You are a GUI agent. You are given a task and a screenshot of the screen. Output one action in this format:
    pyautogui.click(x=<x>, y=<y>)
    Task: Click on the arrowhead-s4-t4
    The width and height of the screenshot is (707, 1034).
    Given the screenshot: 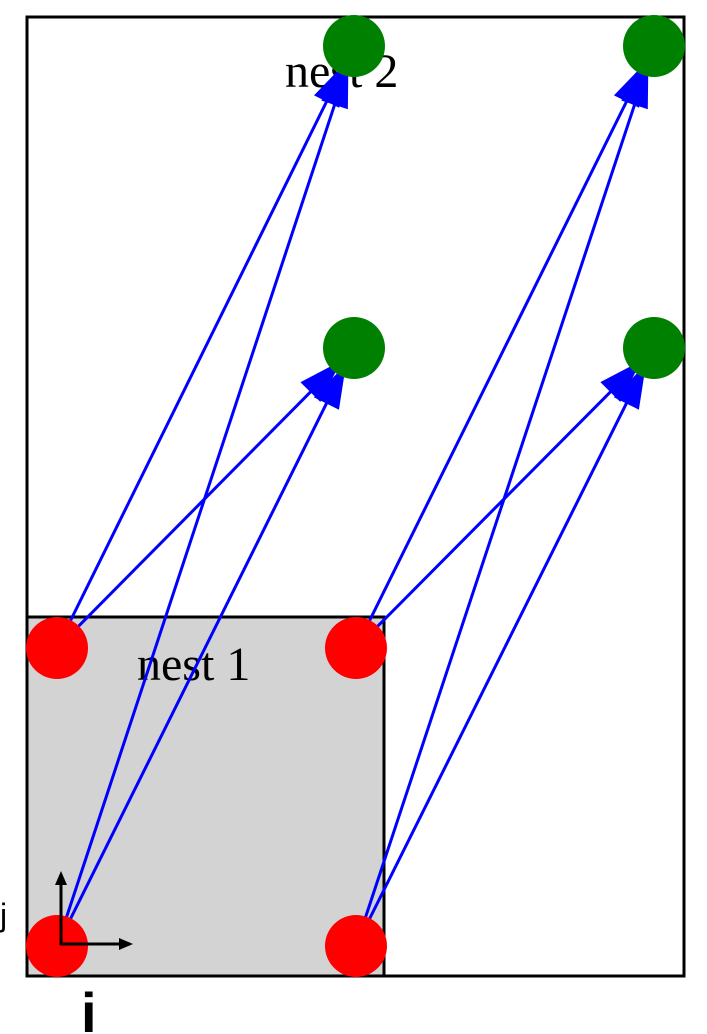 What is the action you would take?
    pyautogui.click(x=629, y=387)
    